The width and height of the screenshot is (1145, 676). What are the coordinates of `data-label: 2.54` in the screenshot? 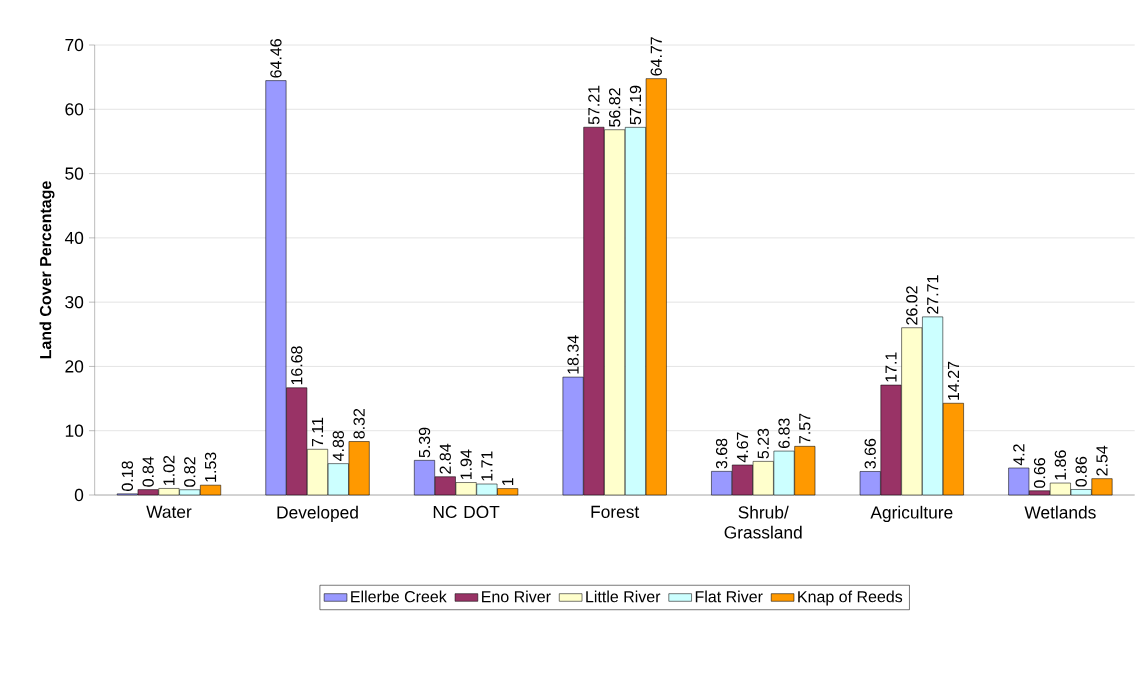 It's located at (1102, 460).